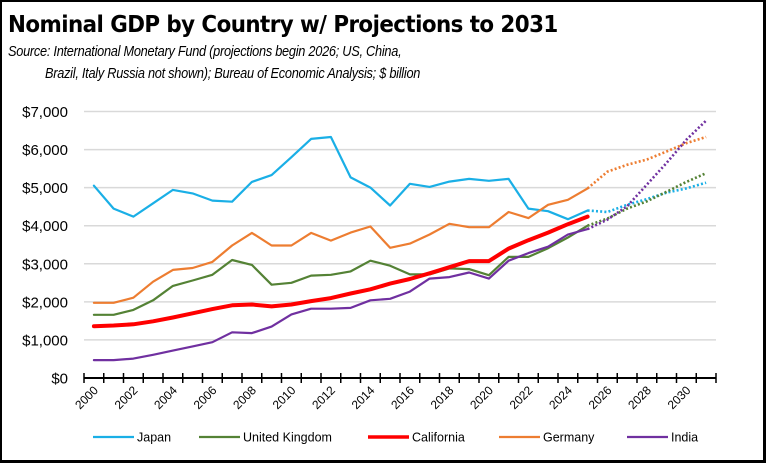 The image size is (766, 463). What do you see at coordinates (45, 302) in the screenshot?
I see `y-tick-label: $2,000` at bounding box center [45, 302].